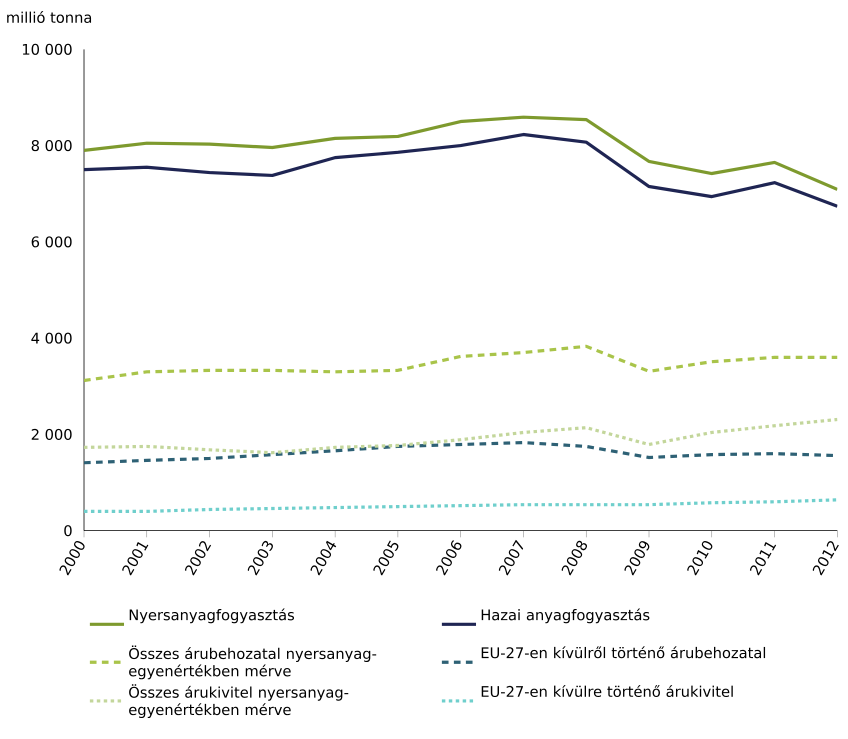 This screenshot has height=739, width=848. What do you see at coordinates (68, 530) in the screenshot?
I see `y-tick-label: 0` at bounding box center [68, 530].